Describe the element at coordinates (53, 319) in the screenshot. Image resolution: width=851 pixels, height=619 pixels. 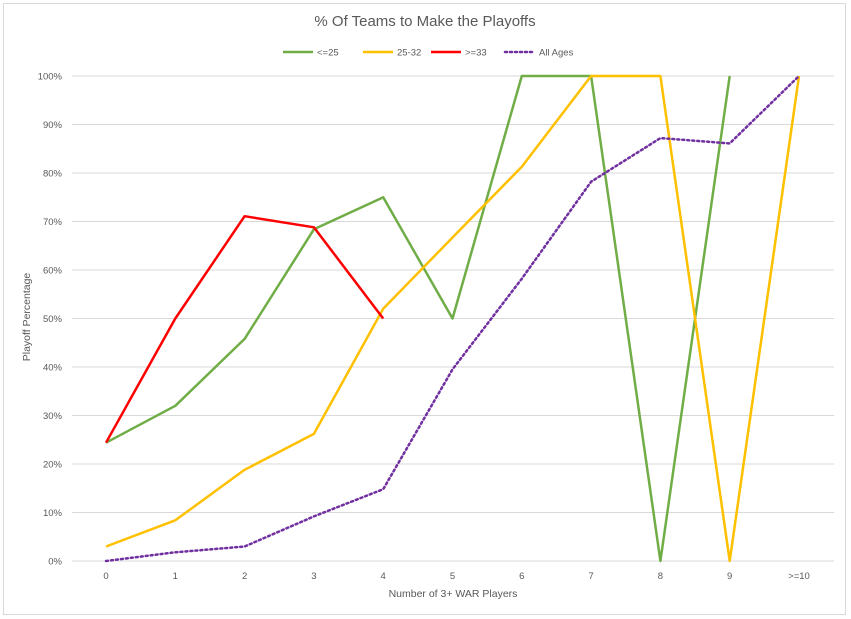
I see `y-tick-label: 50%` at that location.